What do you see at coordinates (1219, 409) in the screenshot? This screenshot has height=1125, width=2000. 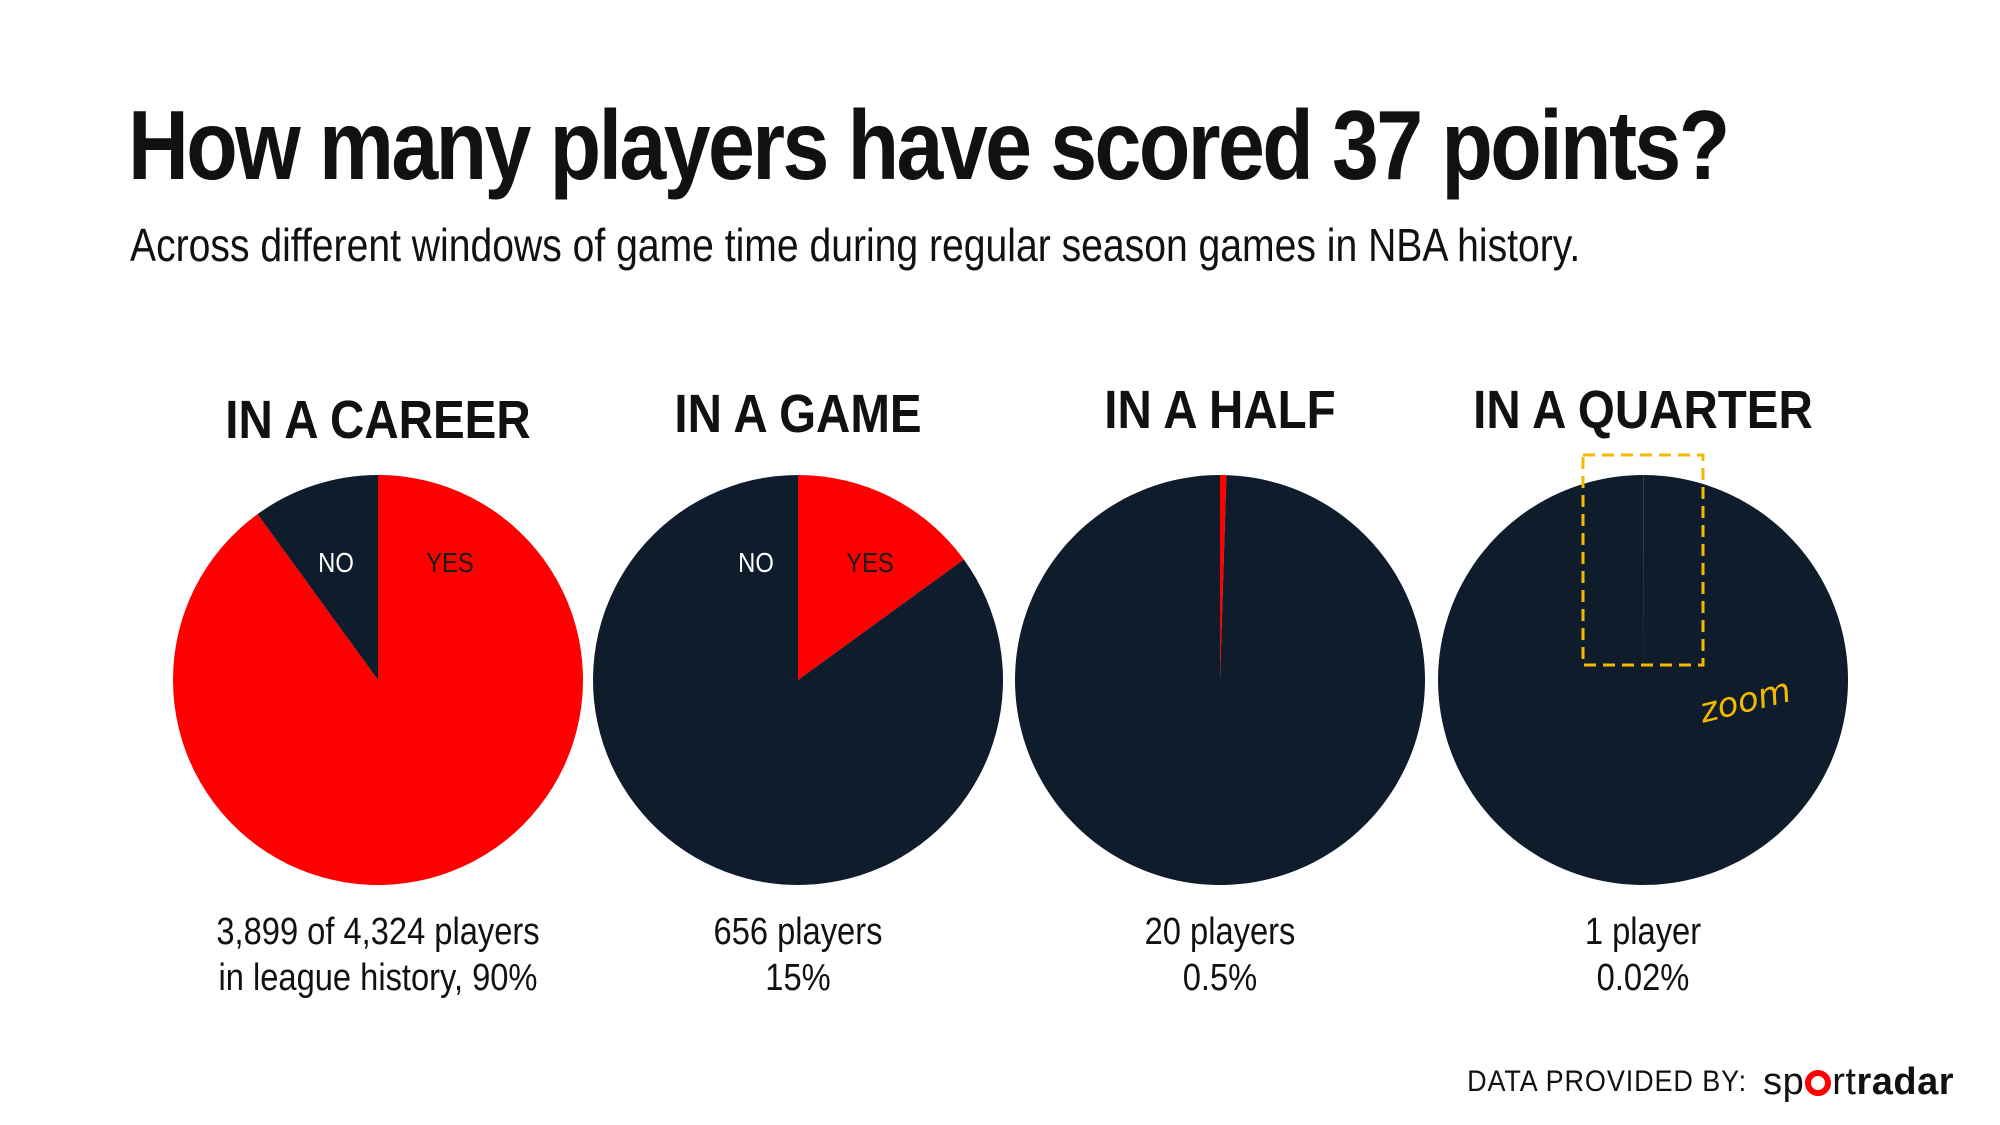 I see `pie-title: IN A HALF` at bounding box center [1219, 409].